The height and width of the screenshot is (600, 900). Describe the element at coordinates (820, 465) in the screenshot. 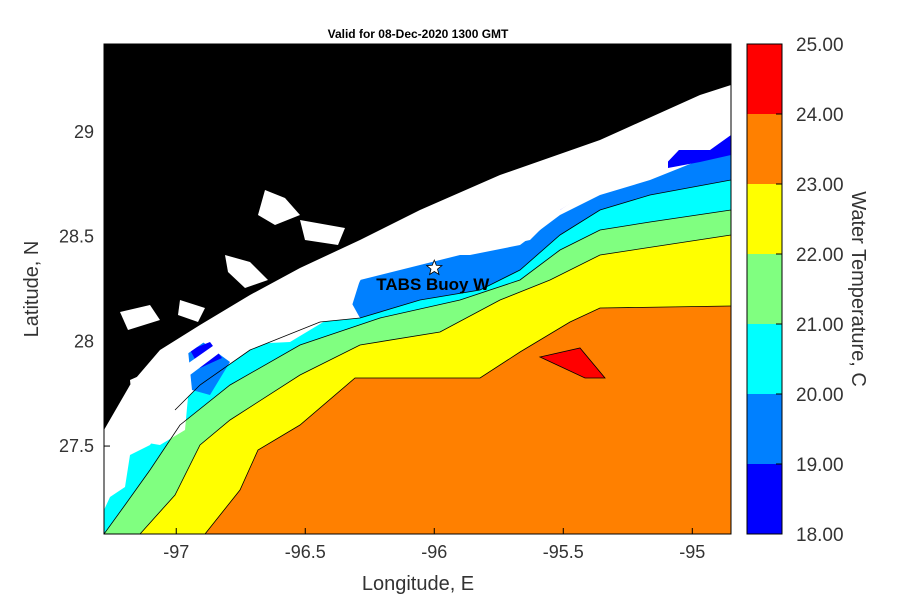

I see `colorbar-tick-label: 19.00` at that location.